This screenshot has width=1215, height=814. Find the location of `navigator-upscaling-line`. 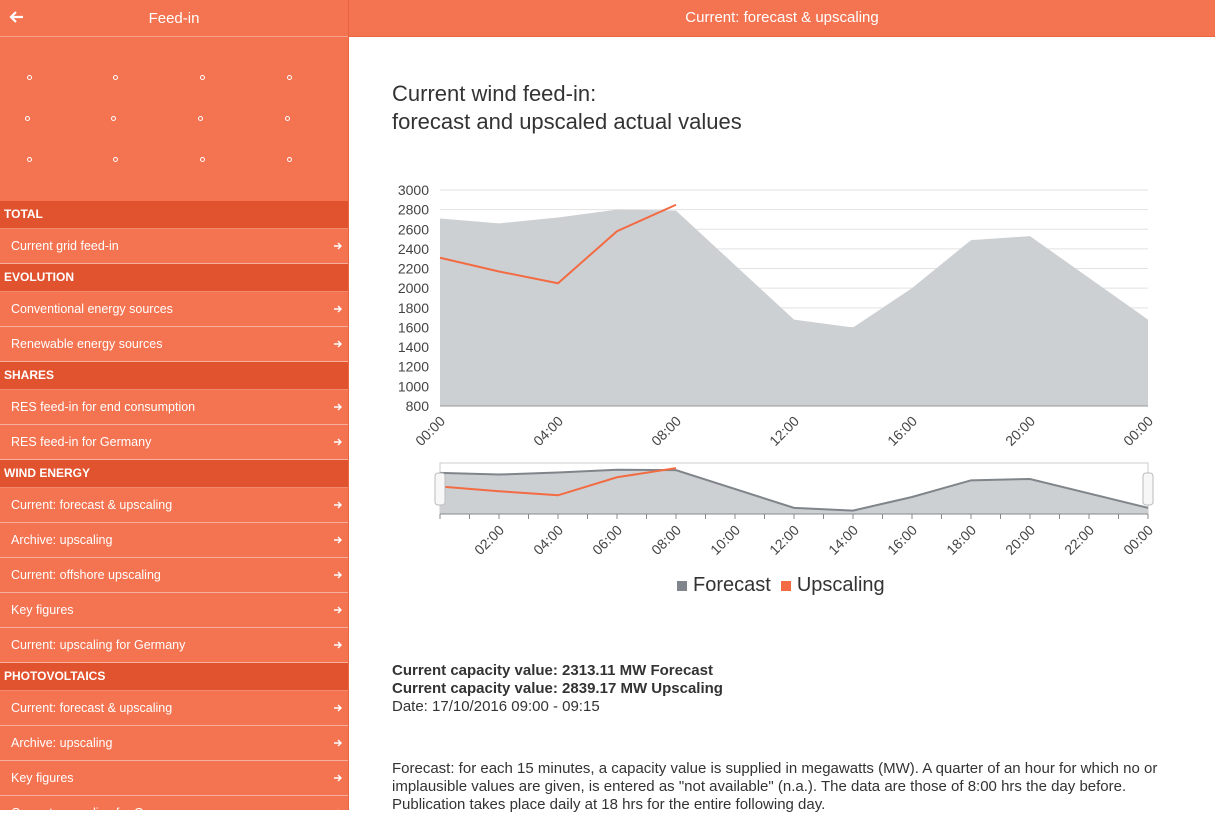

navigator-upscaling-line is located at coordinates (558, 482).